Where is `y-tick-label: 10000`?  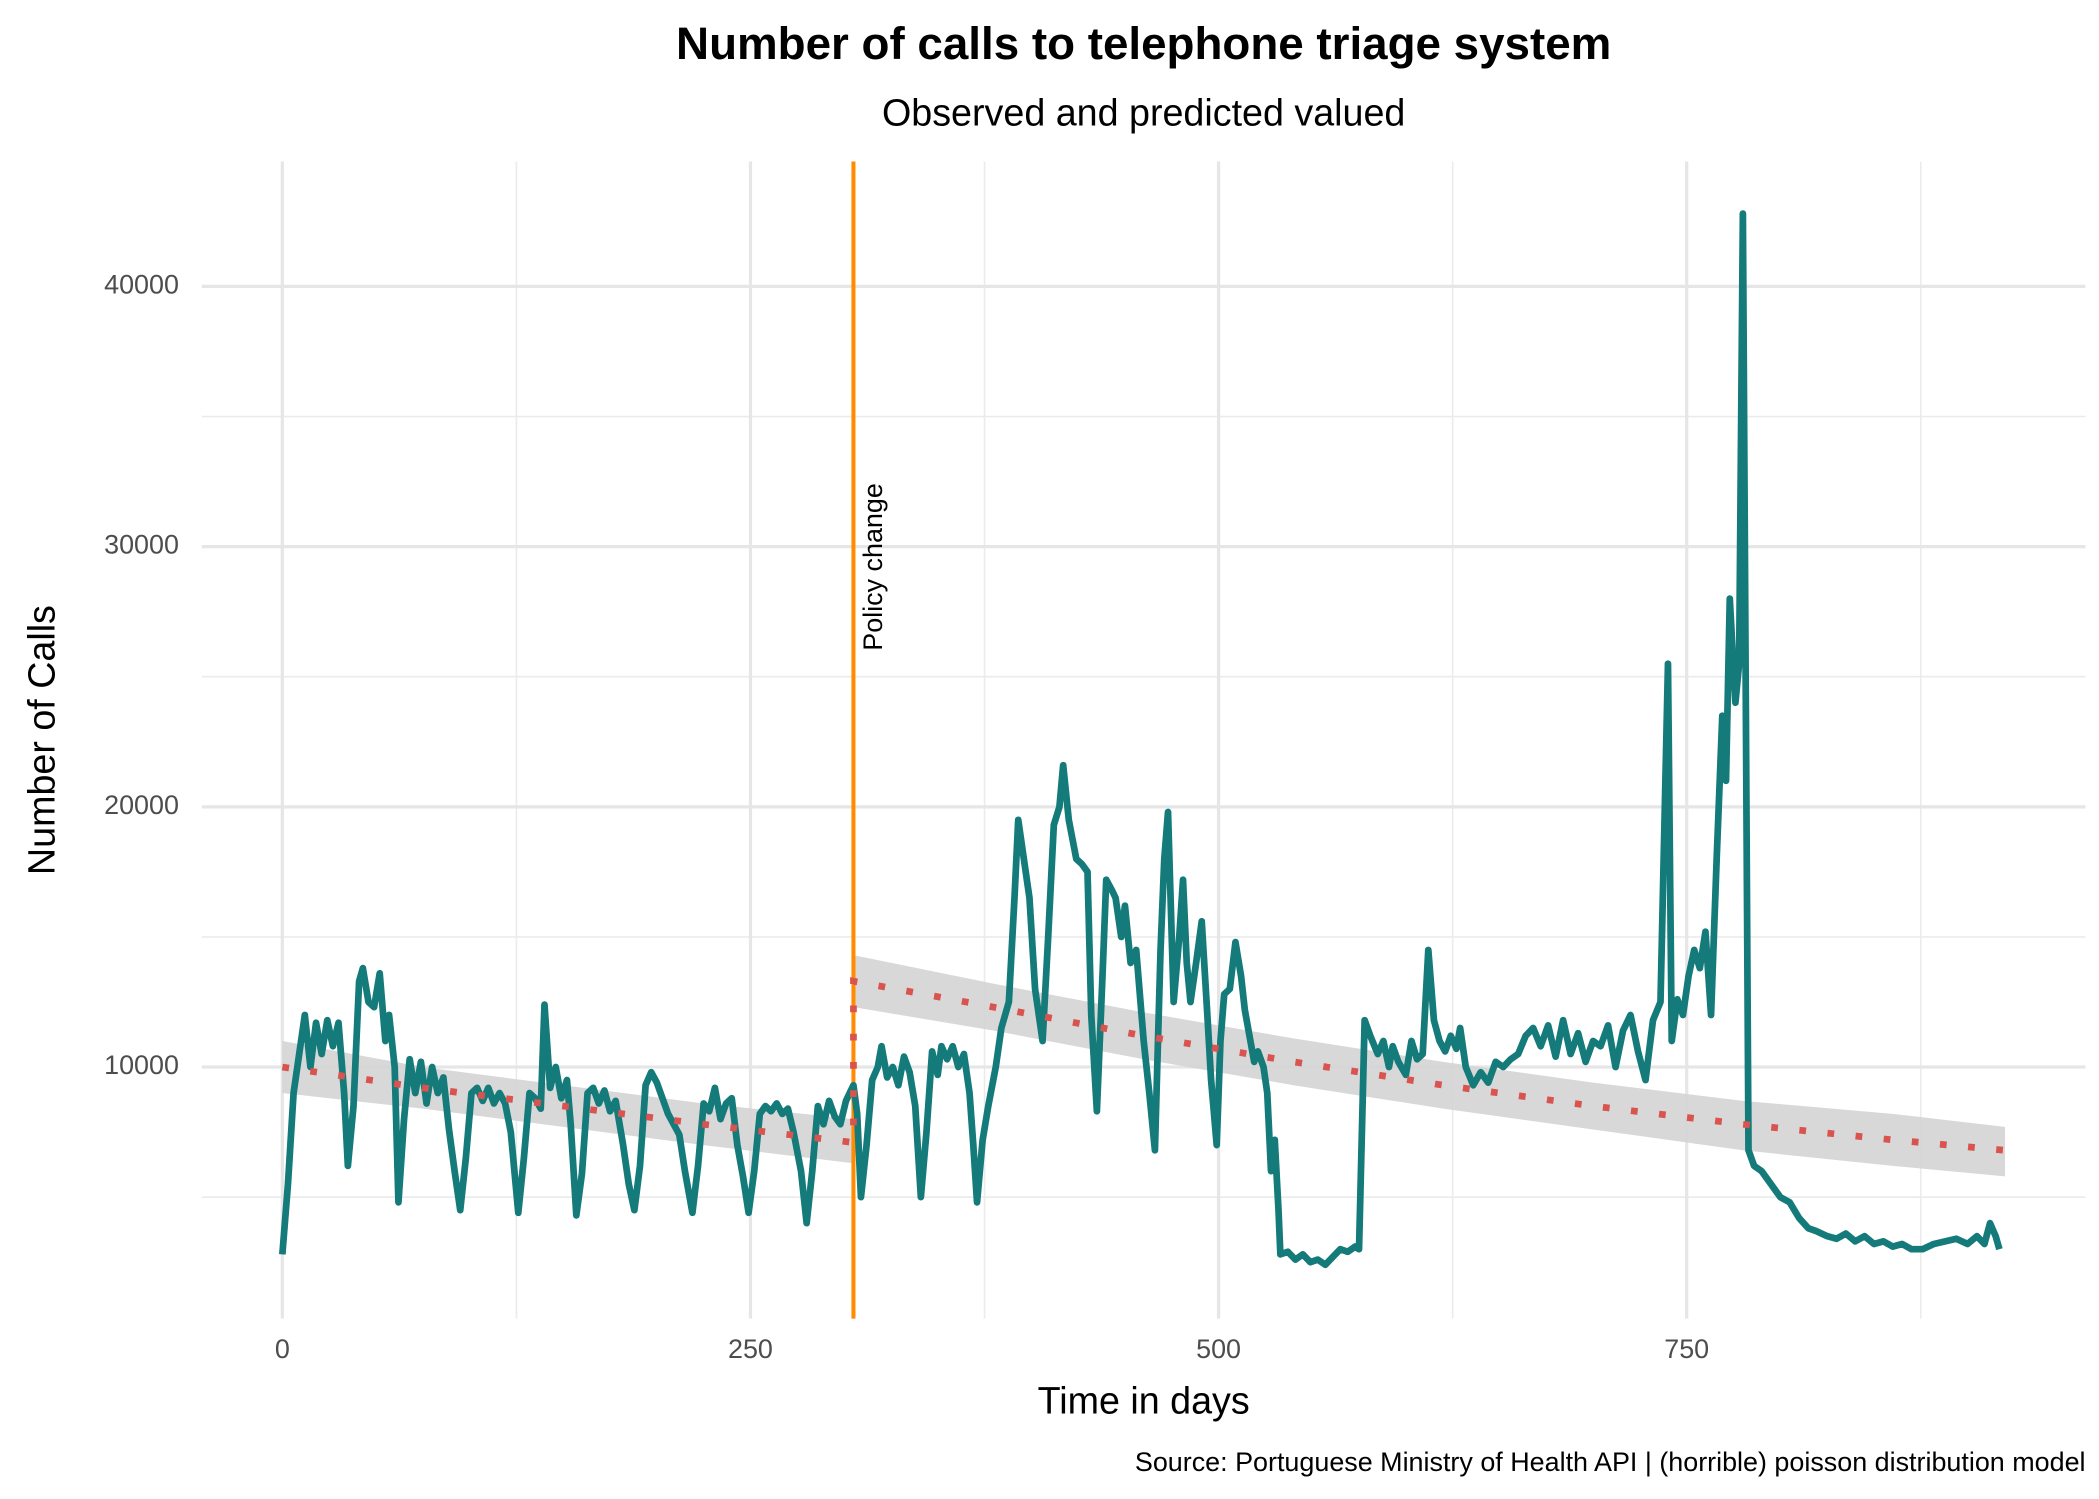
y-tick-label: 10000 is located at coordinates (141, 1065).